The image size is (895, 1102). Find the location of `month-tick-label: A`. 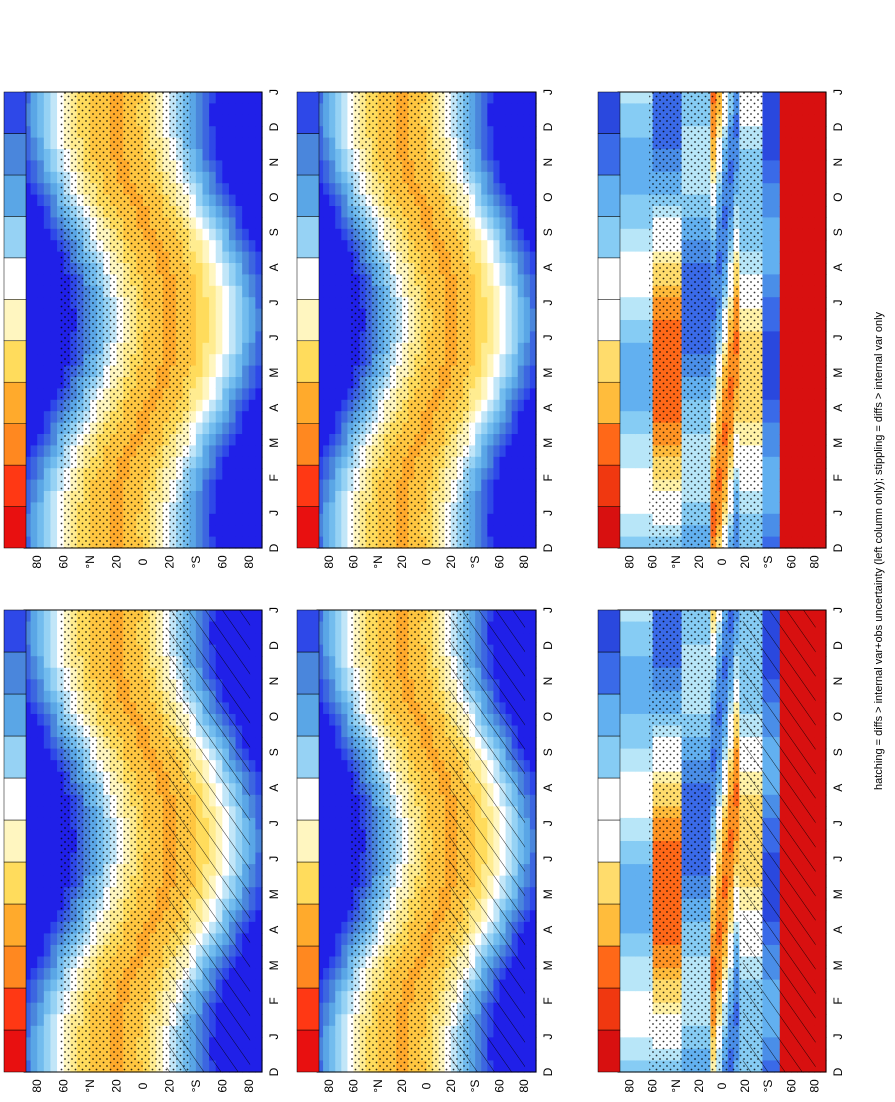

month-tick-label: A is located at coordinates (548, 788).